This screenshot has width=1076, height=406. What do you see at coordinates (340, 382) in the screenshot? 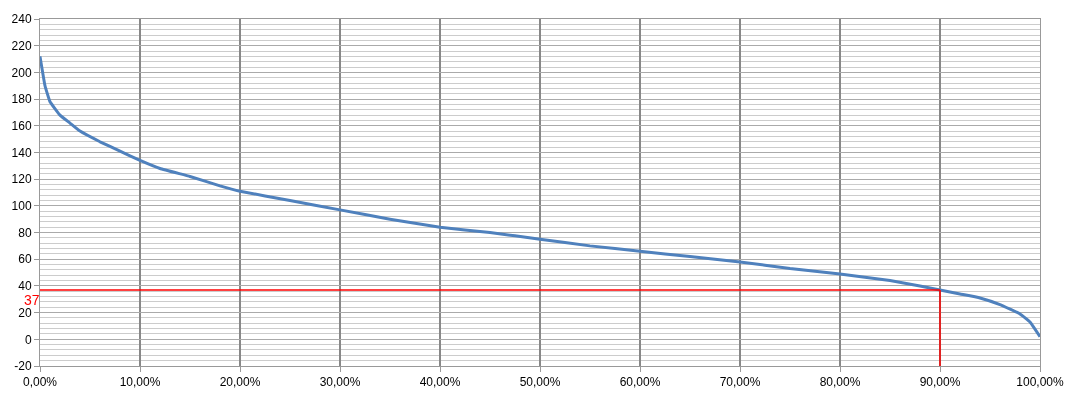
I see `x-tick-label: 30,00%` at bounding box center [340, 382].